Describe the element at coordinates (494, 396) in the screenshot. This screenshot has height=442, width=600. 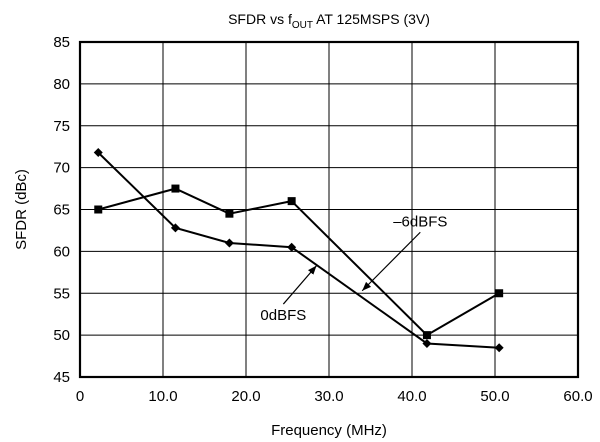
I see `x-tick-label: 50.0` at that location.